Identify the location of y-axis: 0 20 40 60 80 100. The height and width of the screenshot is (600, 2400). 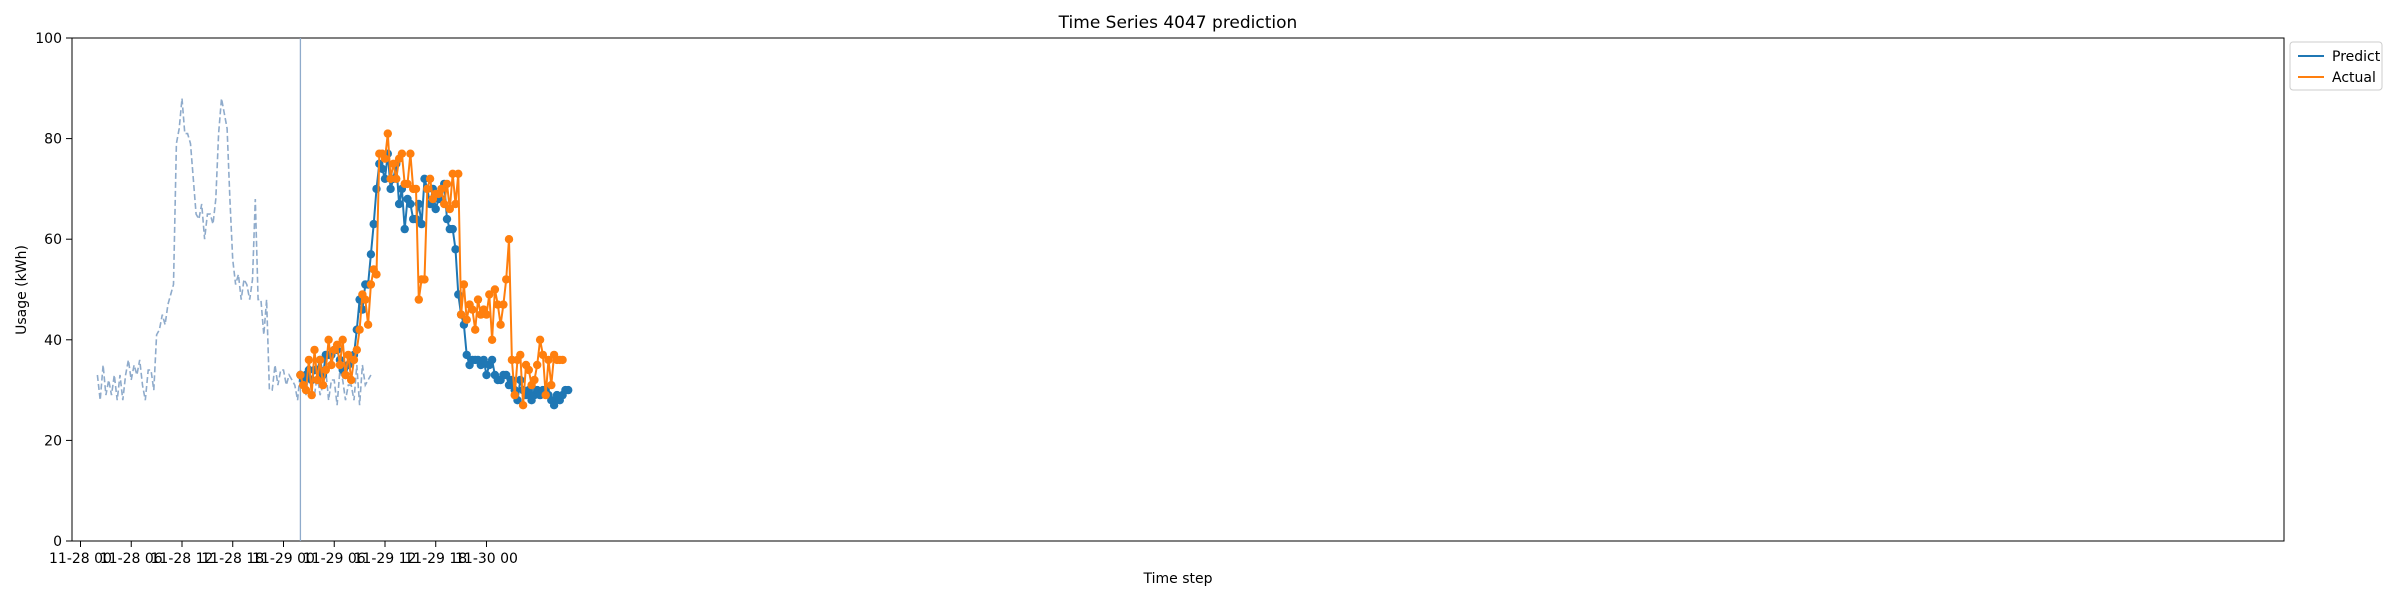
(53, 290).